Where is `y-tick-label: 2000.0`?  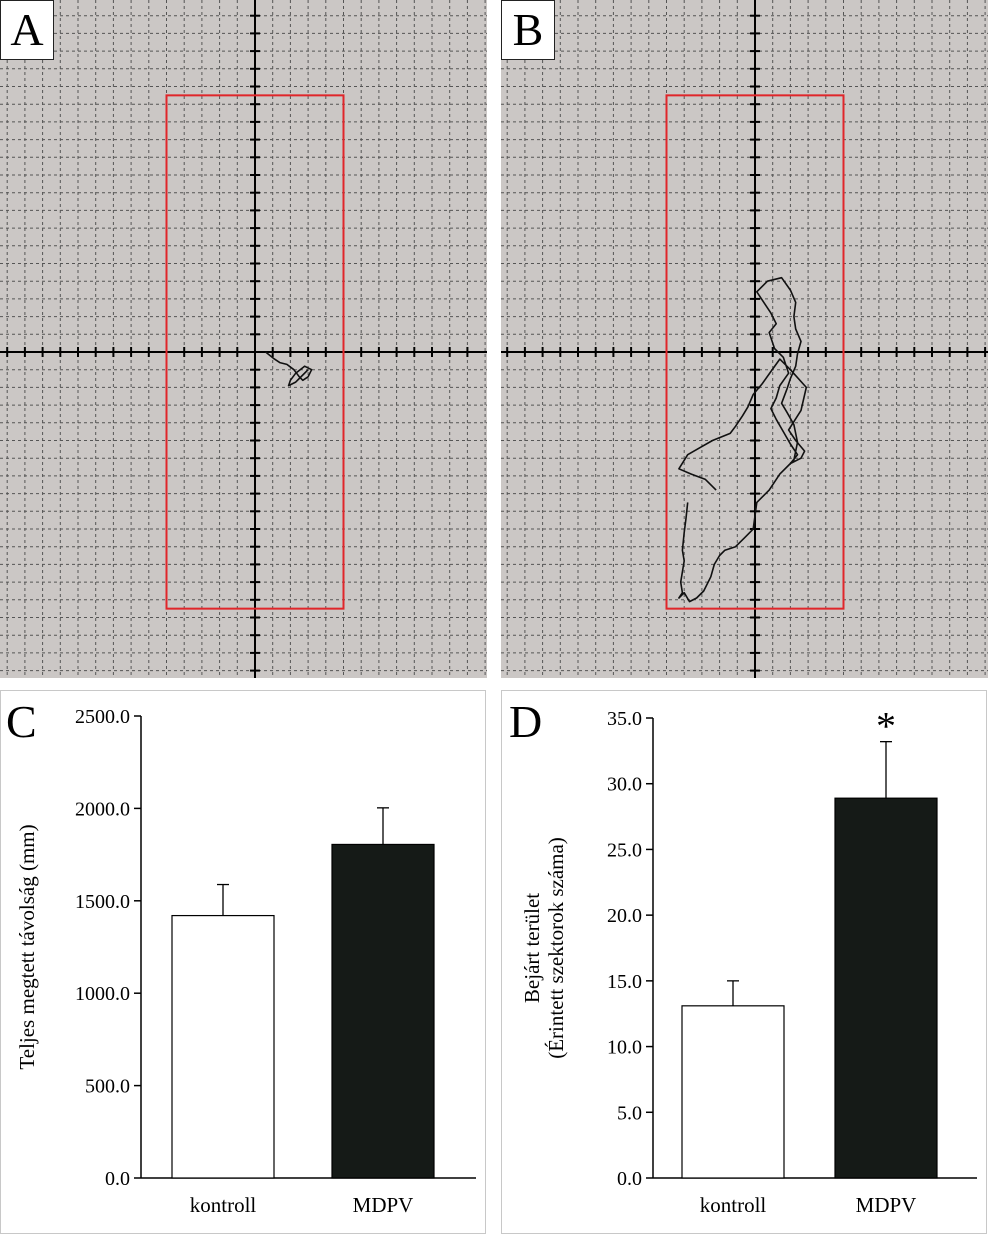 y-tick-label: 2000.0 is located at coordinates (102, 809).